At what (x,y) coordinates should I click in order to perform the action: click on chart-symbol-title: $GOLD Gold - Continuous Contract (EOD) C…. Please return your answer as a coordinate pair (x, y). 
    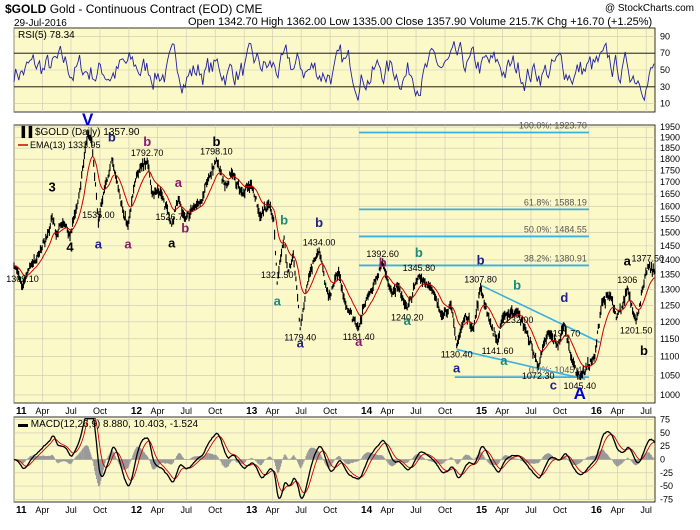
    Looking at the image, I should click on (133, 9).